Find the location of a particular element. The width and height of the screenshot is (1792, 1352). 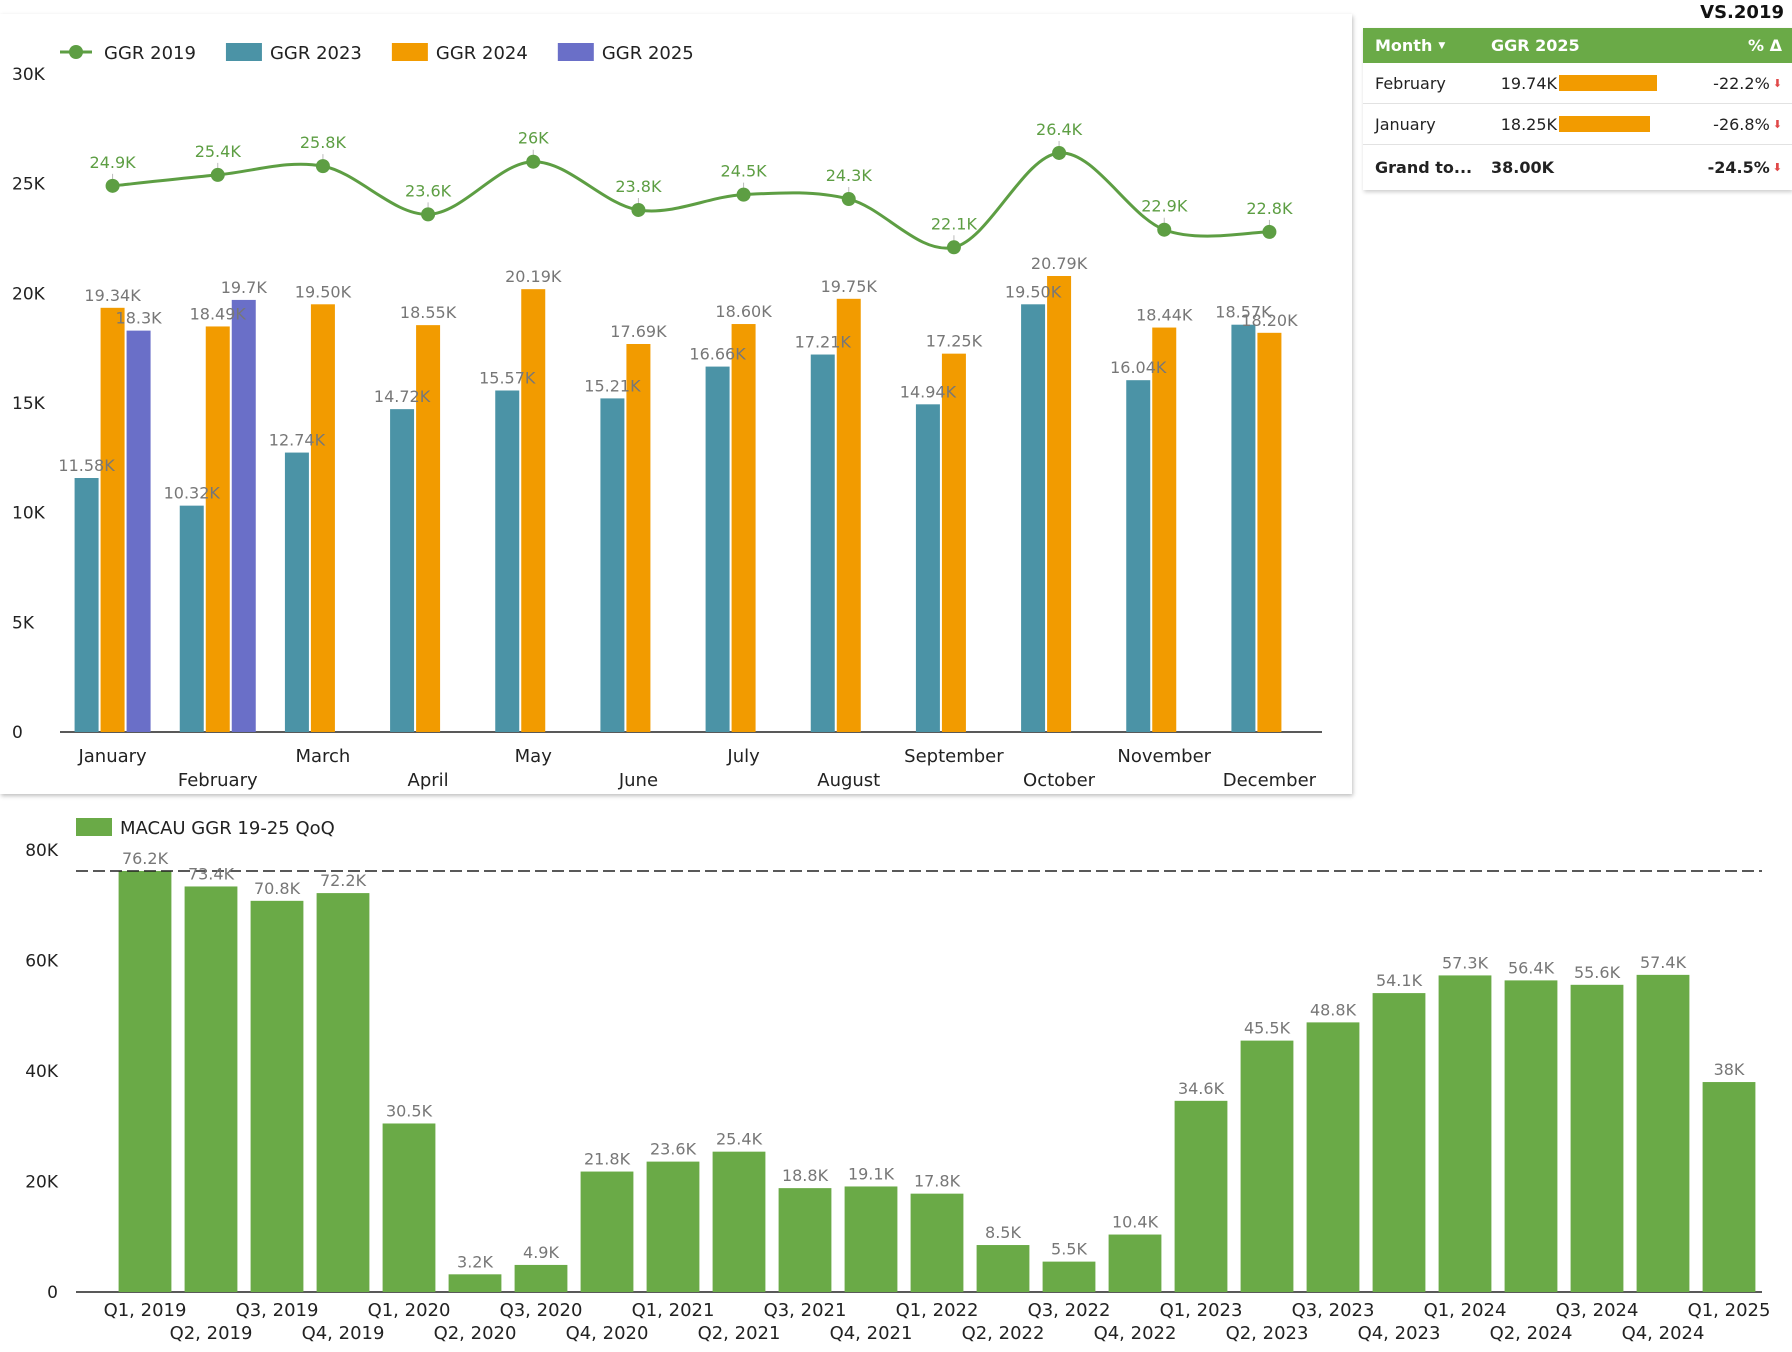

bar-data-label: 18.57K is located at coordinates (1243, 312).